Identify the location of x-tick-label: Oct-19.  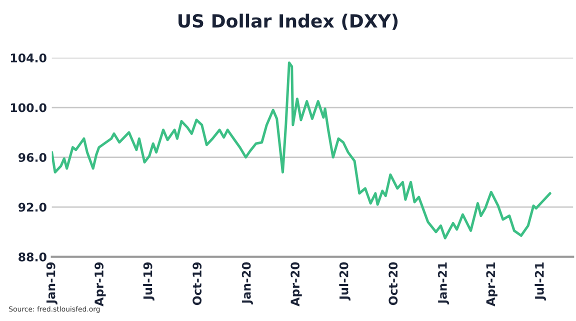
(197, 284).